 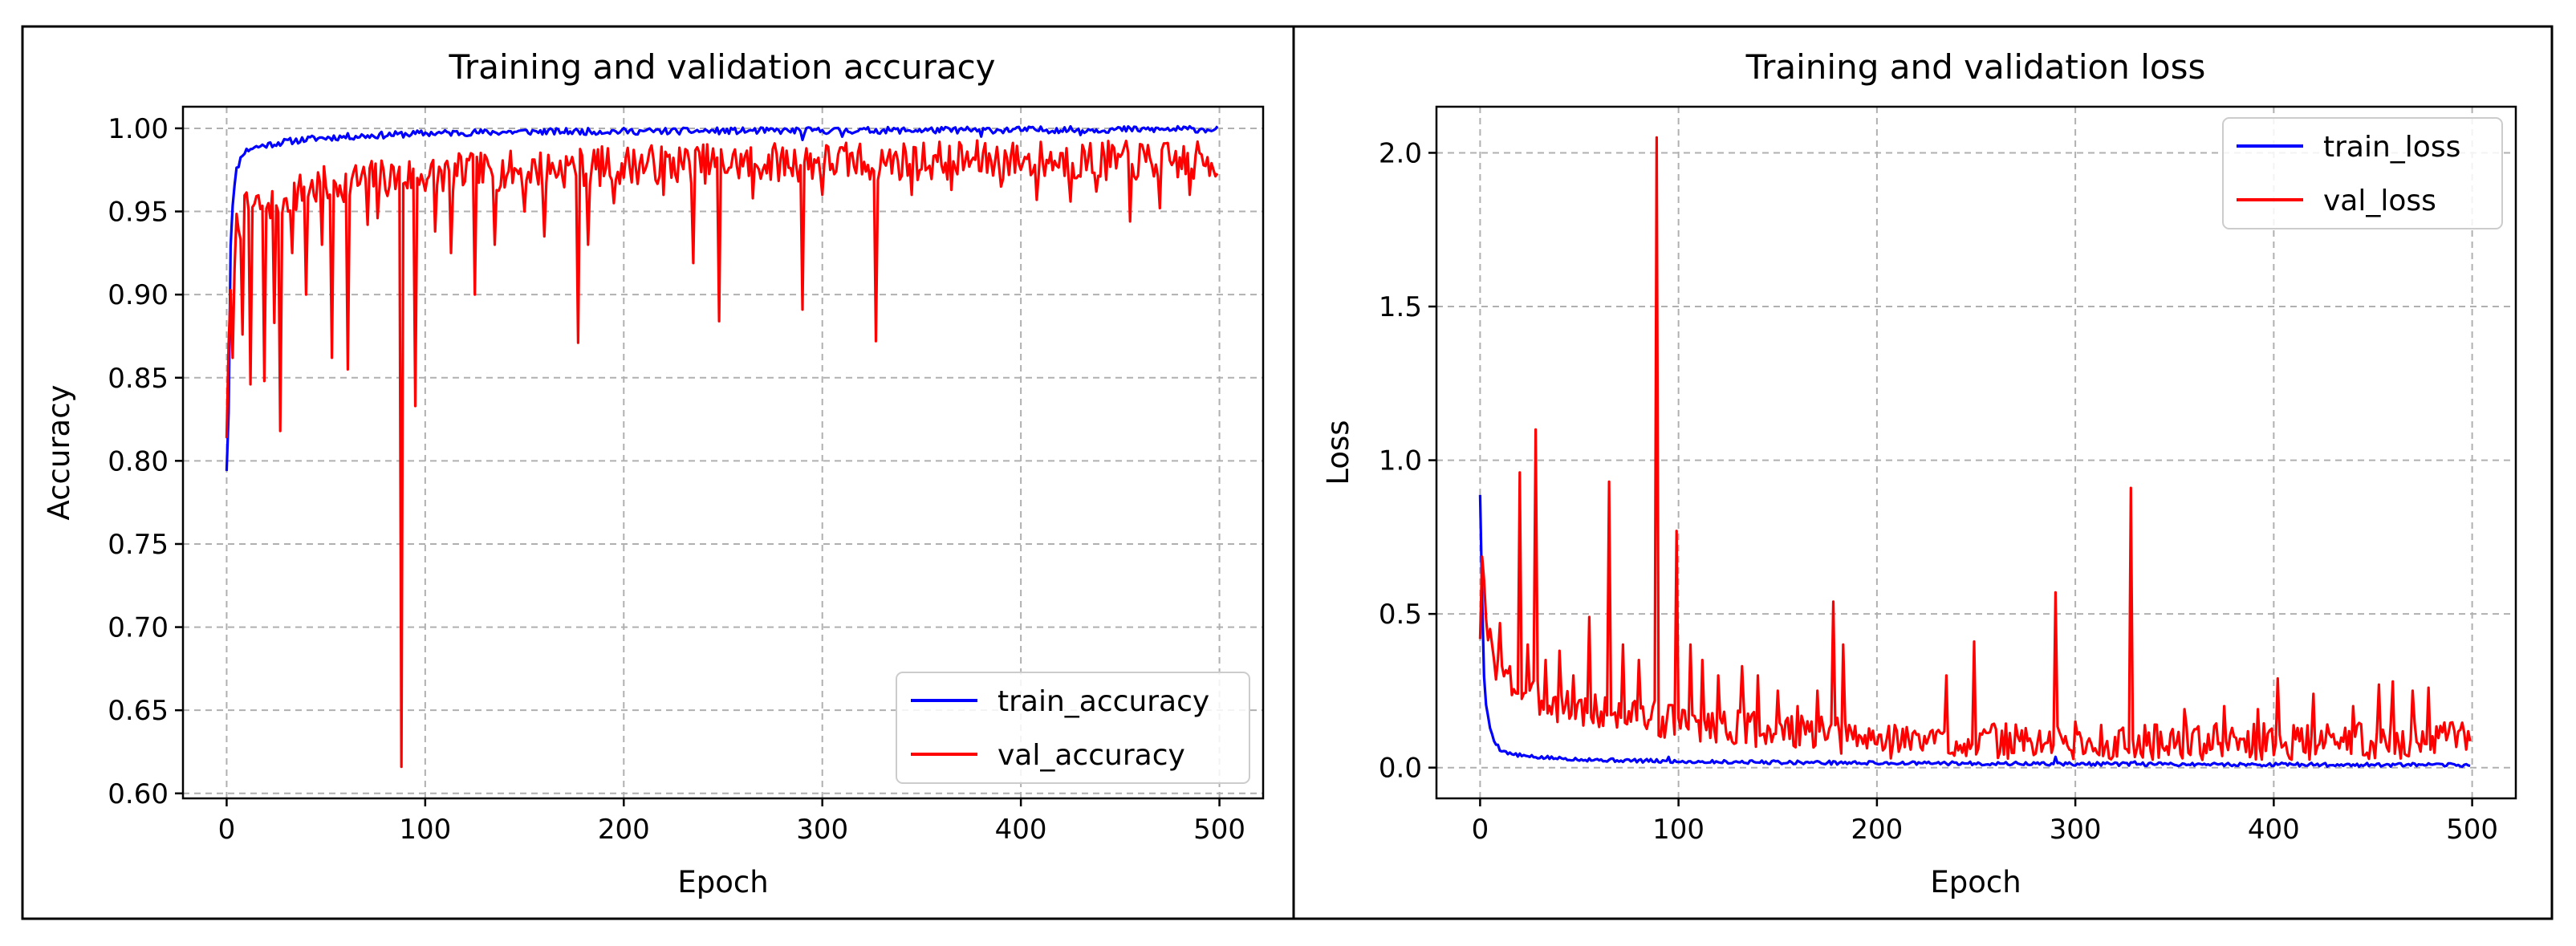 I want to click on accuracy-legend-box, so click(x=1073, y=728).